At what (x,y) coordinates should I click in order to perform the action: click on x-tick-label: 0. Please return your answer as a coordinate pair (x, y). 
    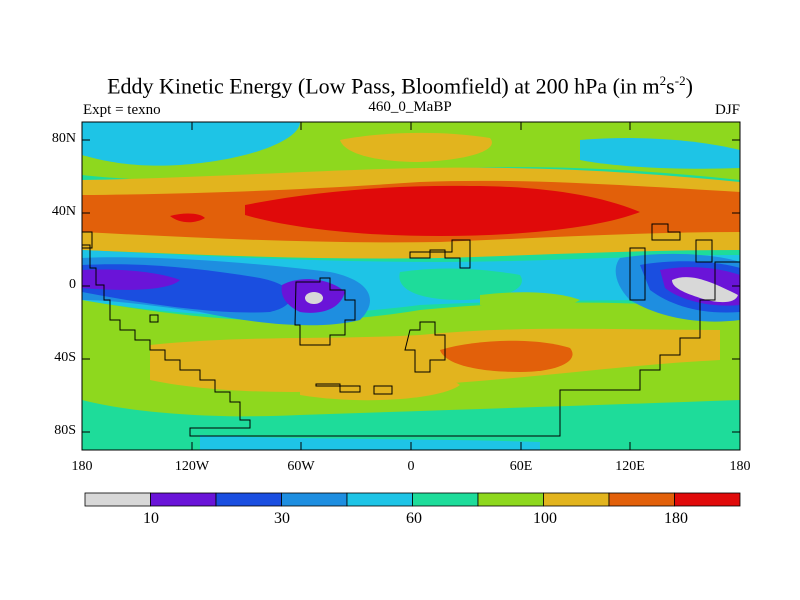
    Looking at the image, I should click on (411, 466).